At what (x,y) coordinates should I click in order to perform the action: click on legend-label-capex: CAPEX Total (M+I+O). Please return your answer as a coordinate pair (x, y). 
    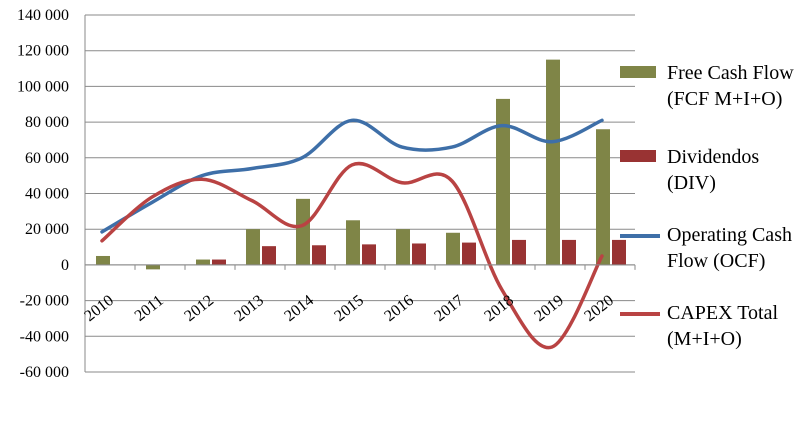
    Looking at the image, I should click on (723, 326).